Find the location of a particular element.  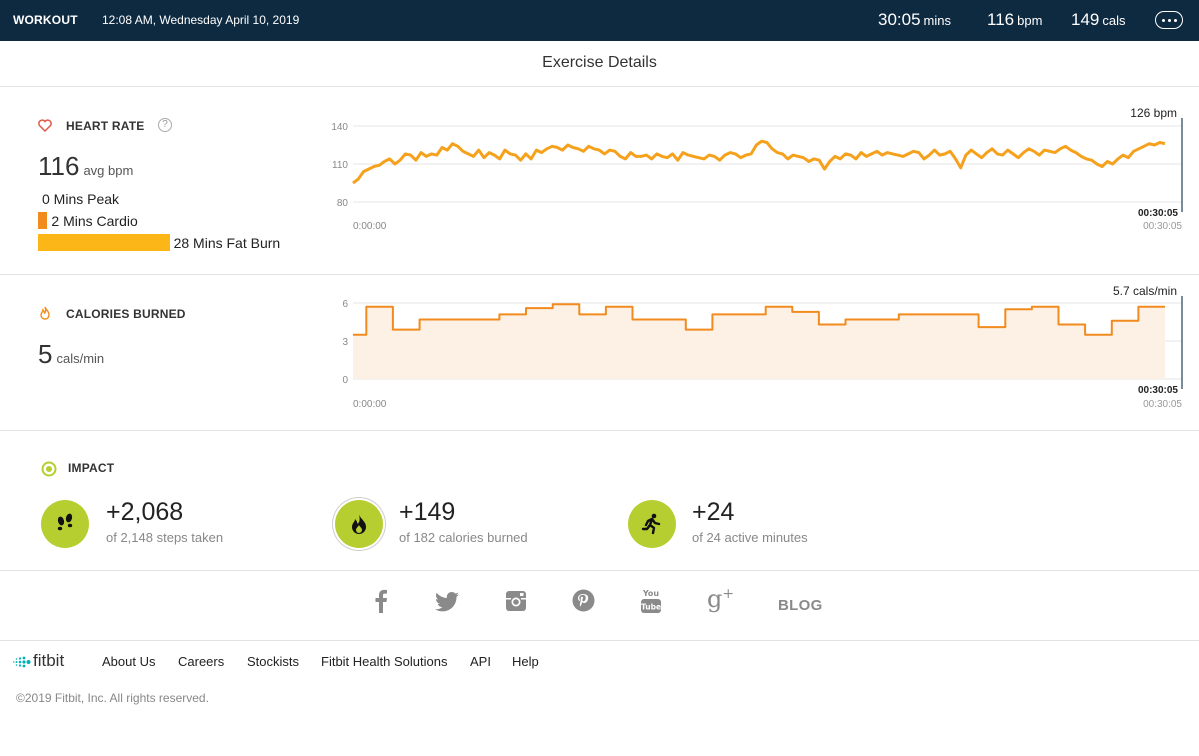

y-tick-label: 80 is located at coordinates (343, 203).